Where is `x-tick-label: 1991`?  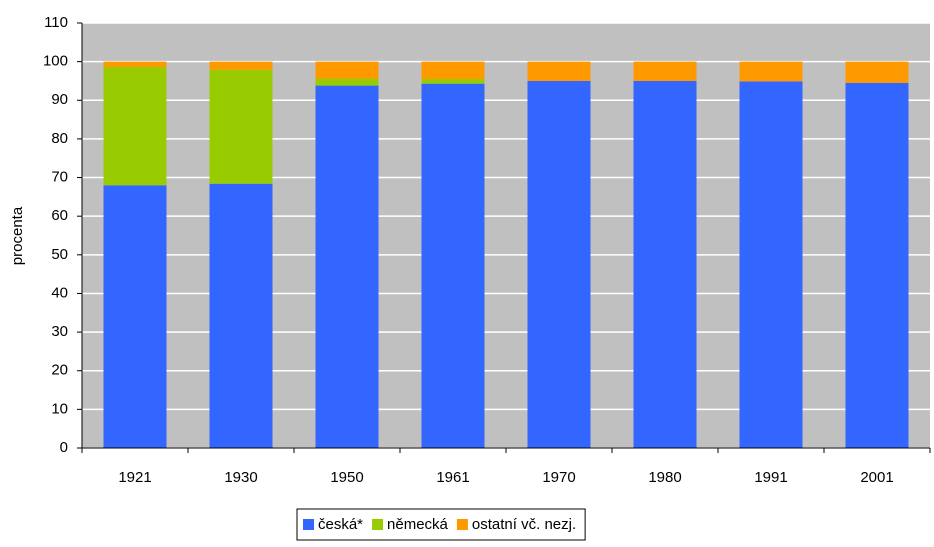 x-tick-label: 1991 is located at coordinates (770, 477).